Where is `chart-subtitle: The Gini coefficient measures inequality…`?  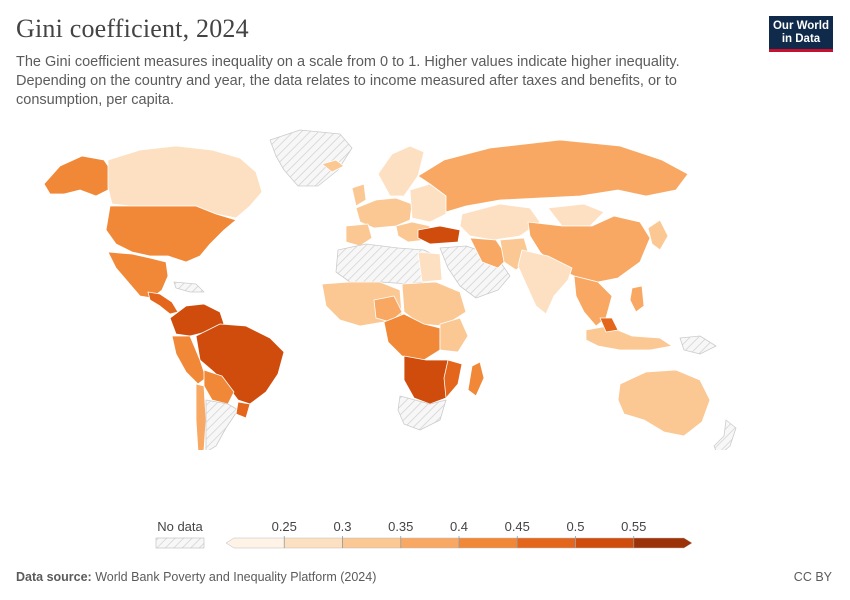
chart-subtitle: The Gini coefficient measures inequality… is located at coordinates (348, 81).